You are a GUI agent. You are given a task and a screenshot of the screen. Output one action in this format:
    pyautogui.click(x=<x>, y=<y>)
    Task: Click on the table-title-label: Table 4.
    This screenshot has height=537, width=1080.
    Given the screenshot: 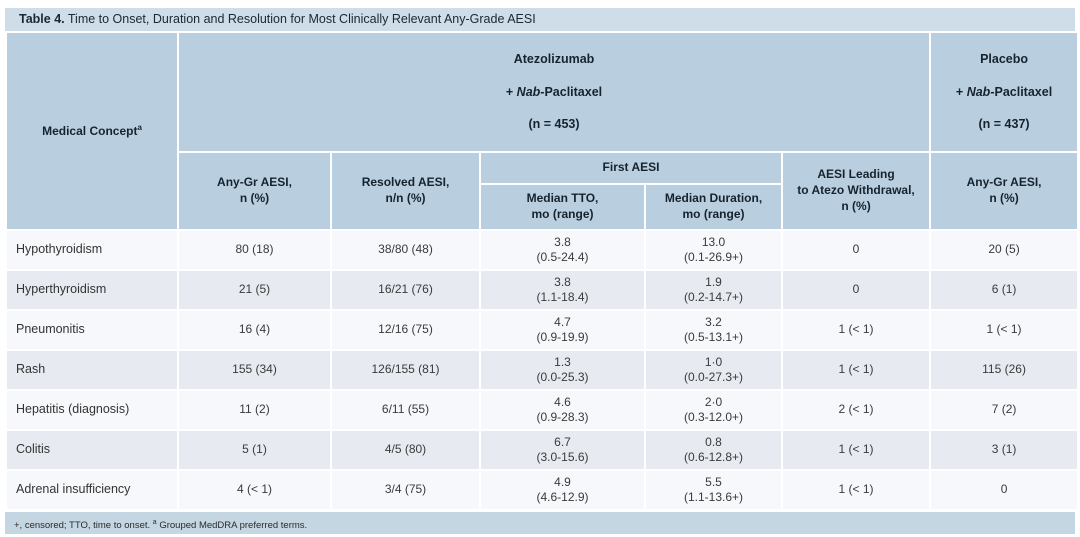 What is the action you would take?
    pyautogui.click(x=42, y=19)
    